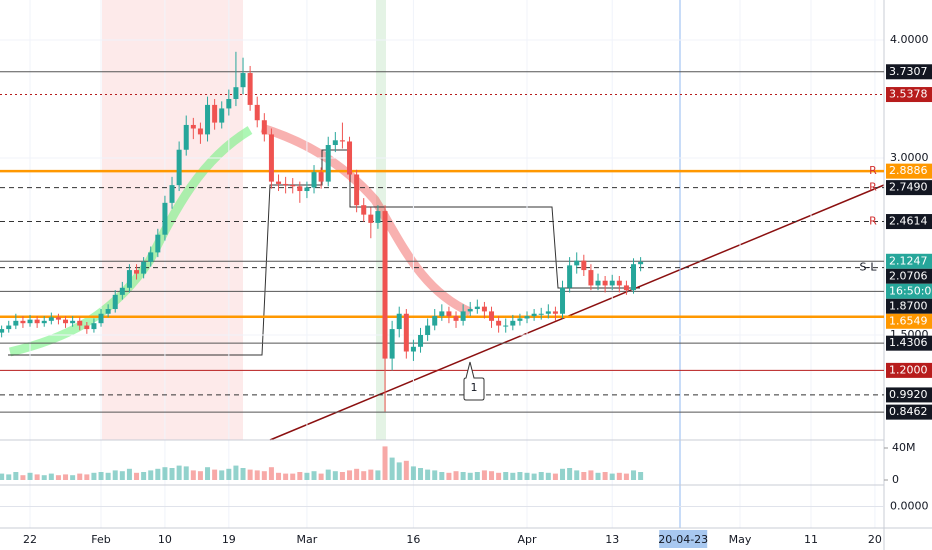 This screenshot has width=932, height=550. What do you see at coordinates (30, 539) in the screenshot?
I see `x-tick-label: 22` at bounding box center [30, 539].